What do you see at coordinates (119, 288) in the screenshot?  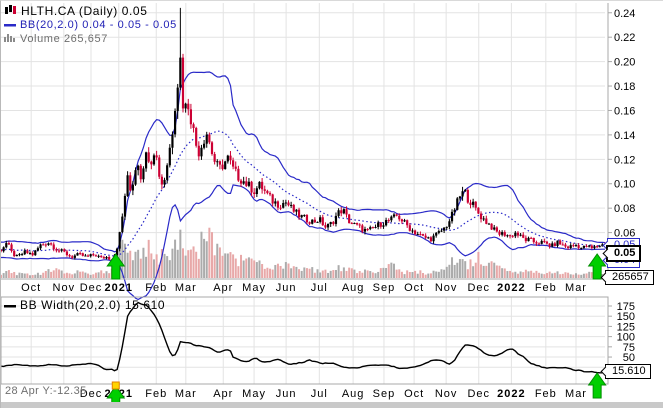 I see `svg-text: 2021` at bounding box center [119, 288].